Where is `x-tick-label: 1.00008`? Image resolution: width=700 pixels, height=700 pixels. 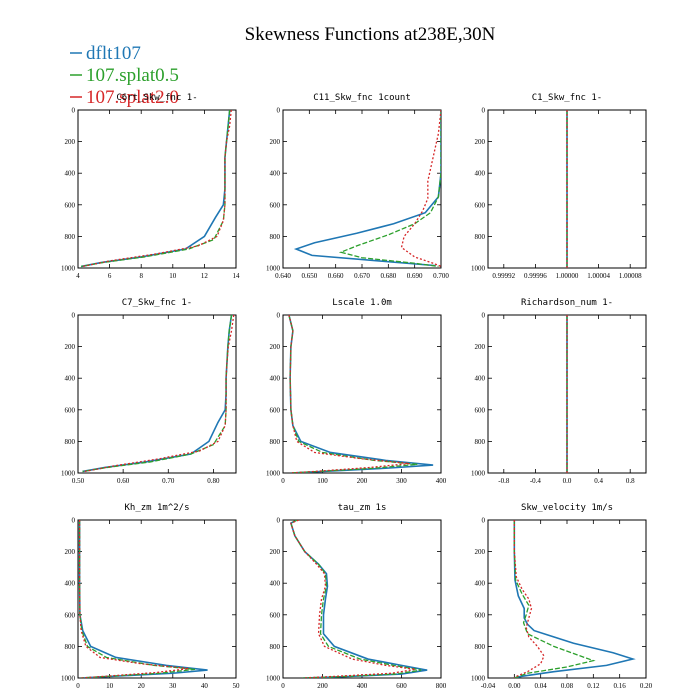
x-tick-label: 1.00008 is located at coordinates (630, 276).